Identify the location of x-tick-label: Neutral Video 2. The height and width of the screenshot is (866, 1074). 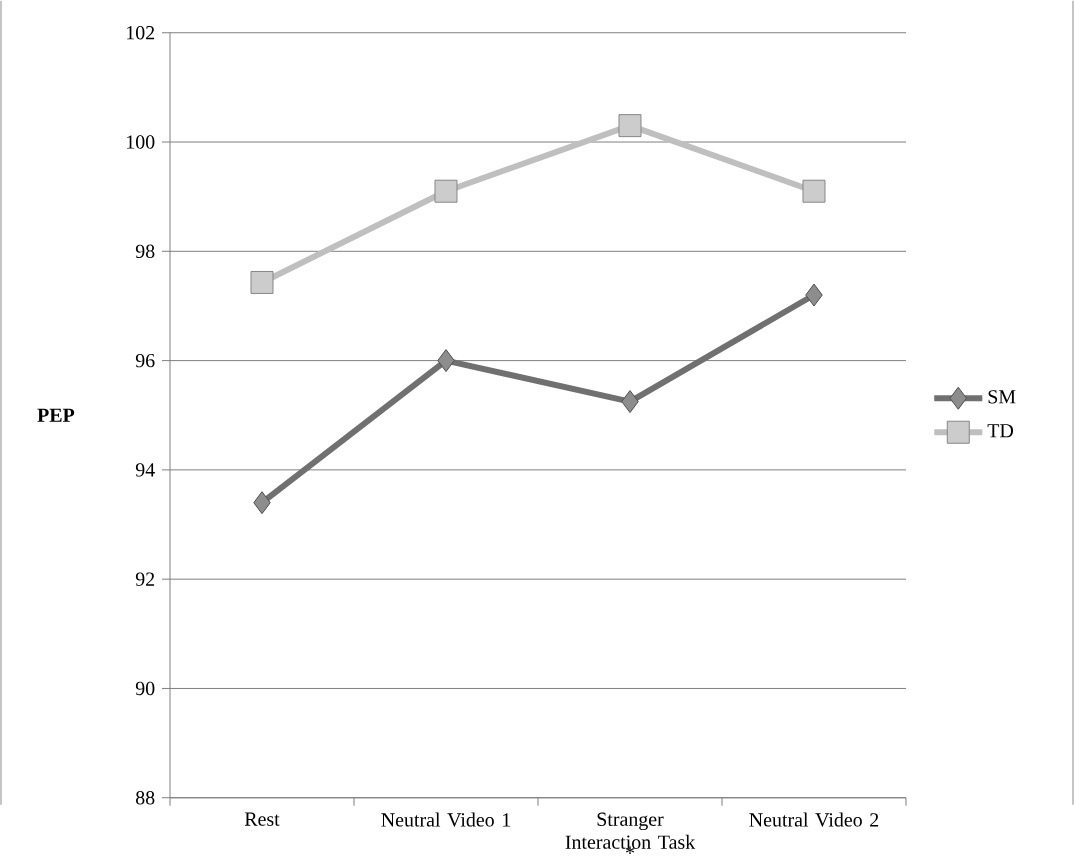
(814, 819).